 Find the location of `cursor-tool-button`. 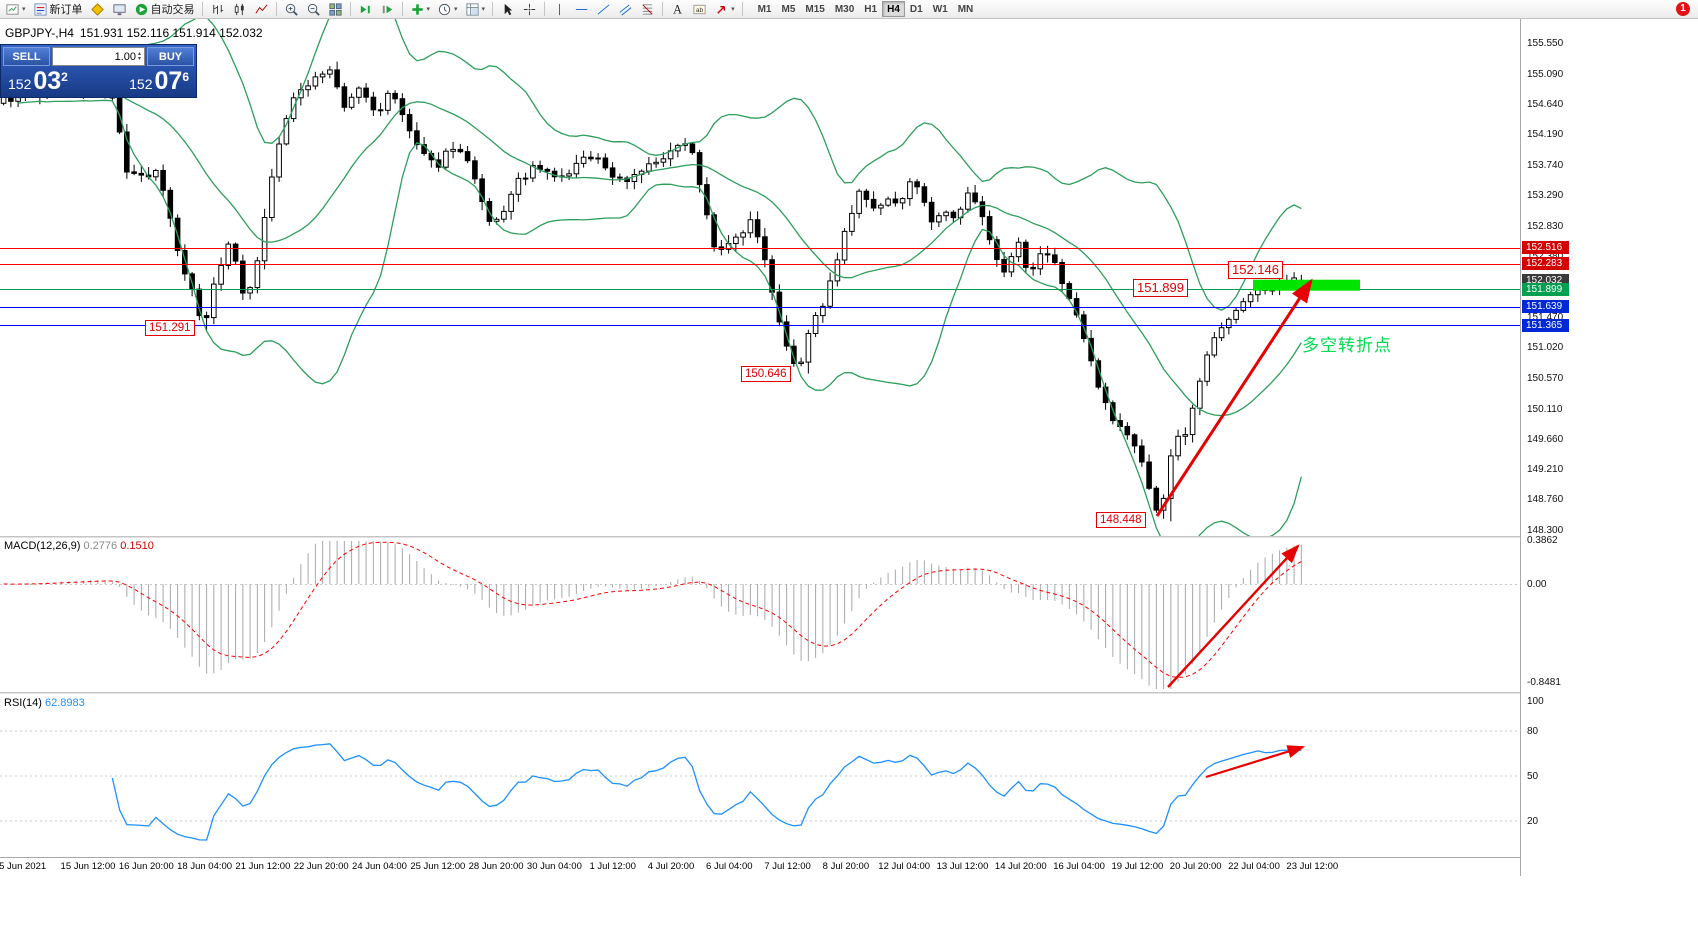

cursor-tool-button is located at coordinates (507, 9).